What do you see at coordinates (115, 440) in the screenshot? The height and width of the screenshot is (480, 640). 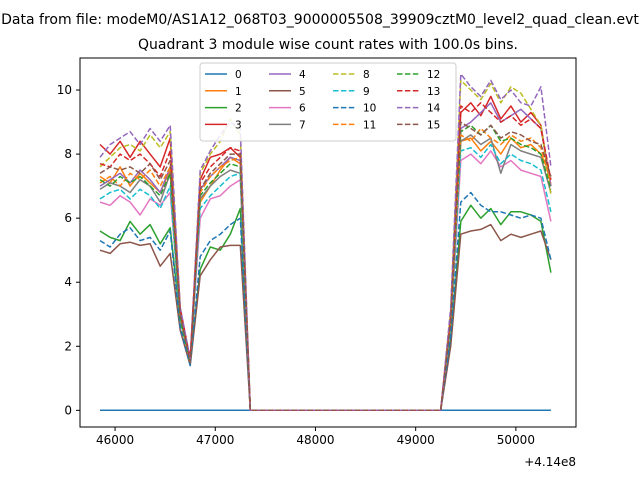 I see `x-tick-label: 46000` at bounding box center [115, 440].